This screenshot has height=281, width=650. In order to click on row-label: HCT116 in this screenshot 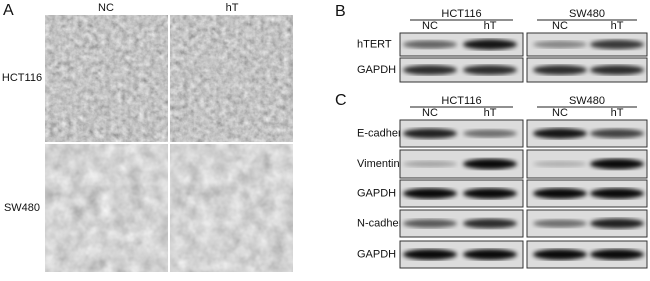, I will do `click(22, 78)`.